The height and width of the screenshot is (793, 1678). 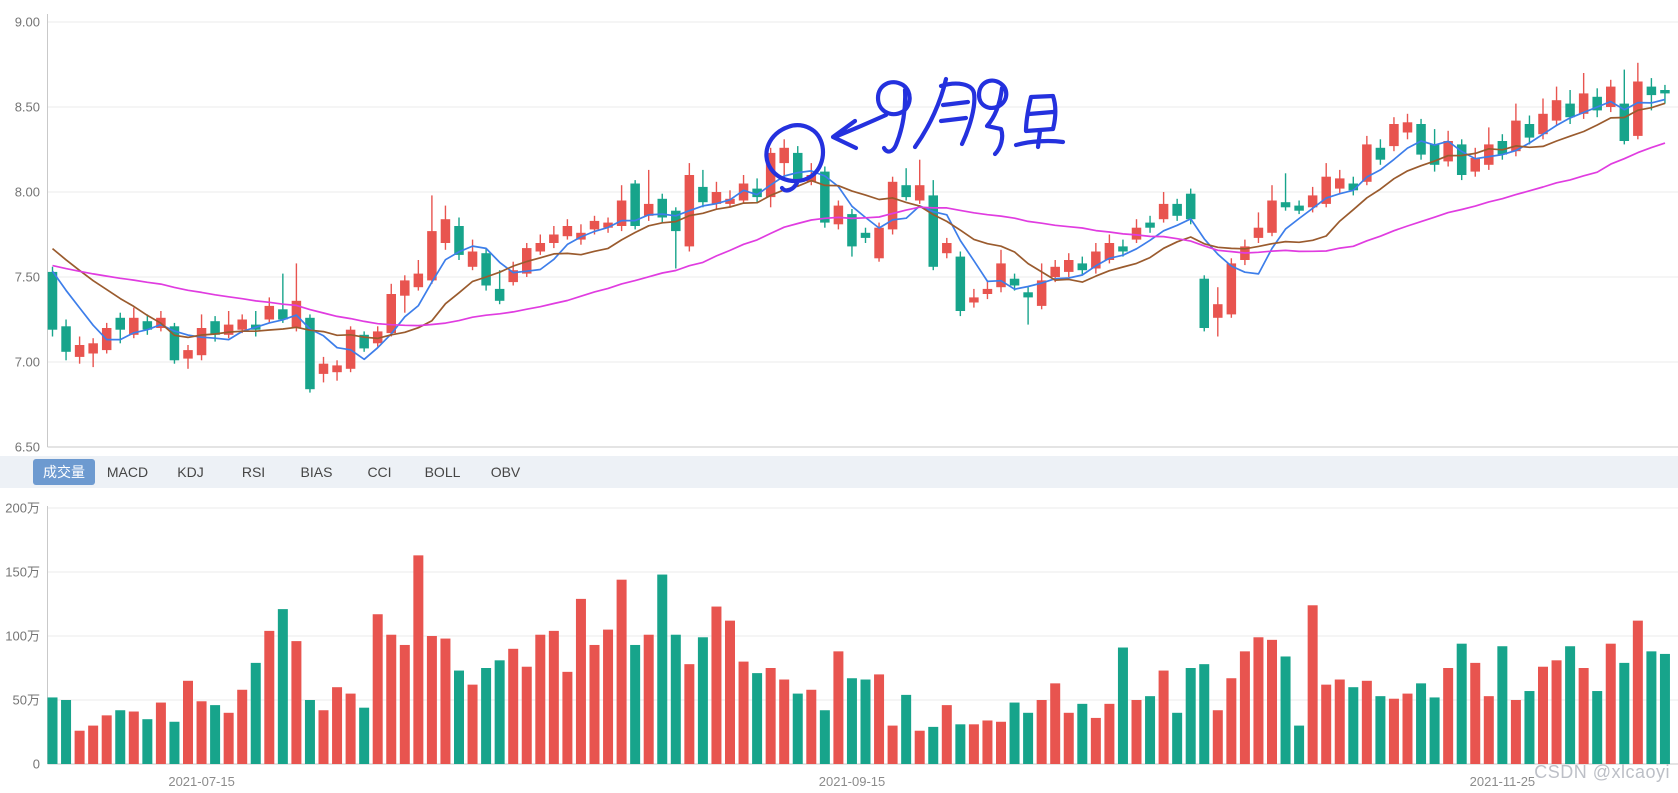 What do you see at coordinates (22, 636) in the screenshot?
I see `volume-tick-label: 100万` at bounding box center [22, 636].